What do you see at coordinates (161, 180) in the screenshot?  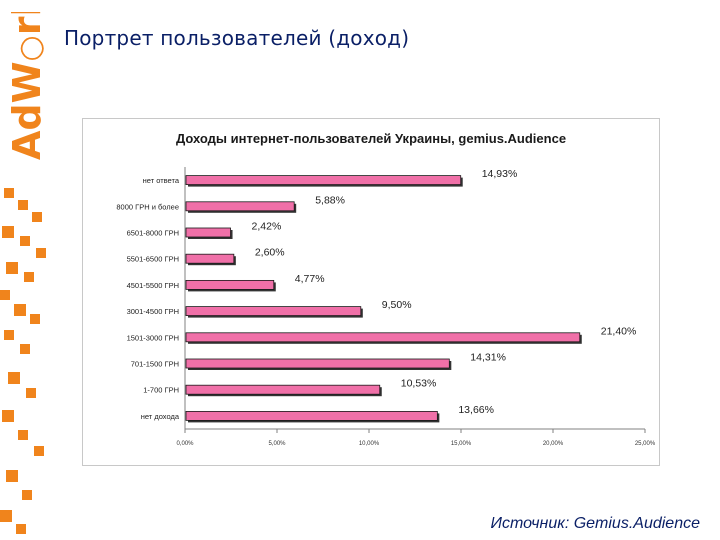 I see `category-label: нет ответа` at bounding box center [161, 180].